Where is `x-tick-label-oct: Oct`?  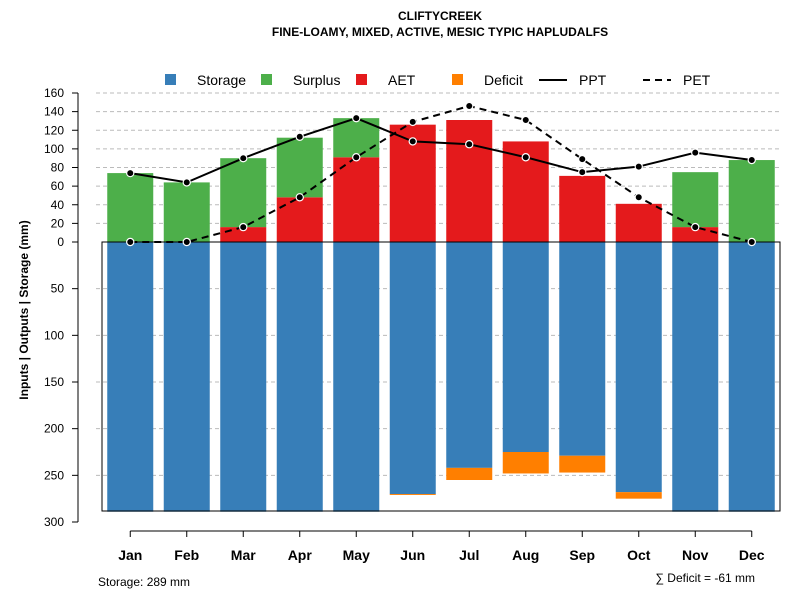 x-tick-label-oct: Oct is located at coordinates (639, 555).